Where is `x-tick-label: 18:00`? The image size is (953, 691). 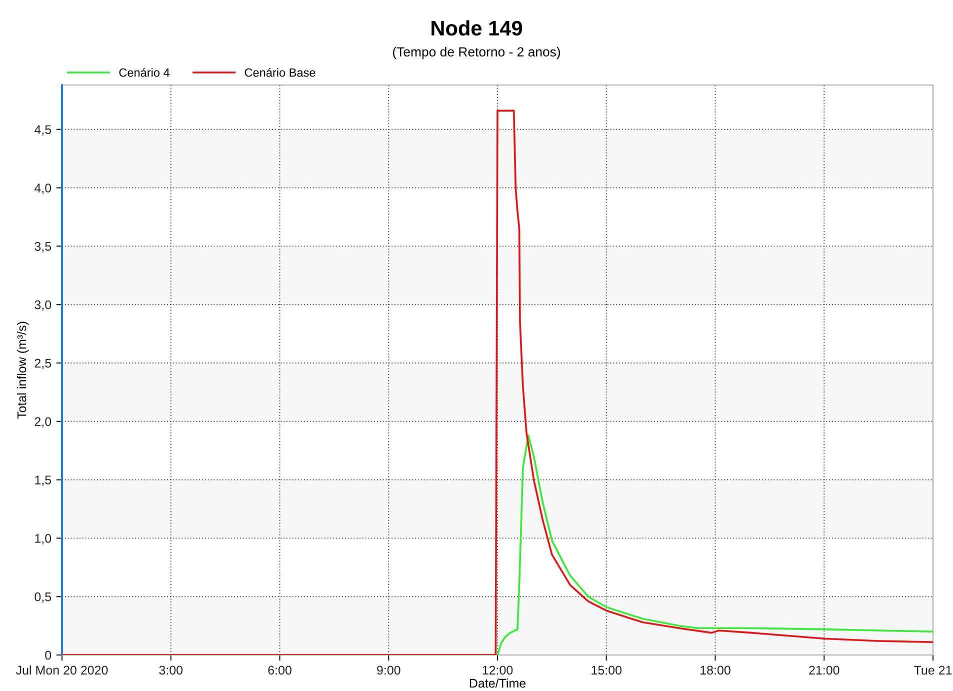
x-tick-label: 18:00 is located at coordinates (715, 670).